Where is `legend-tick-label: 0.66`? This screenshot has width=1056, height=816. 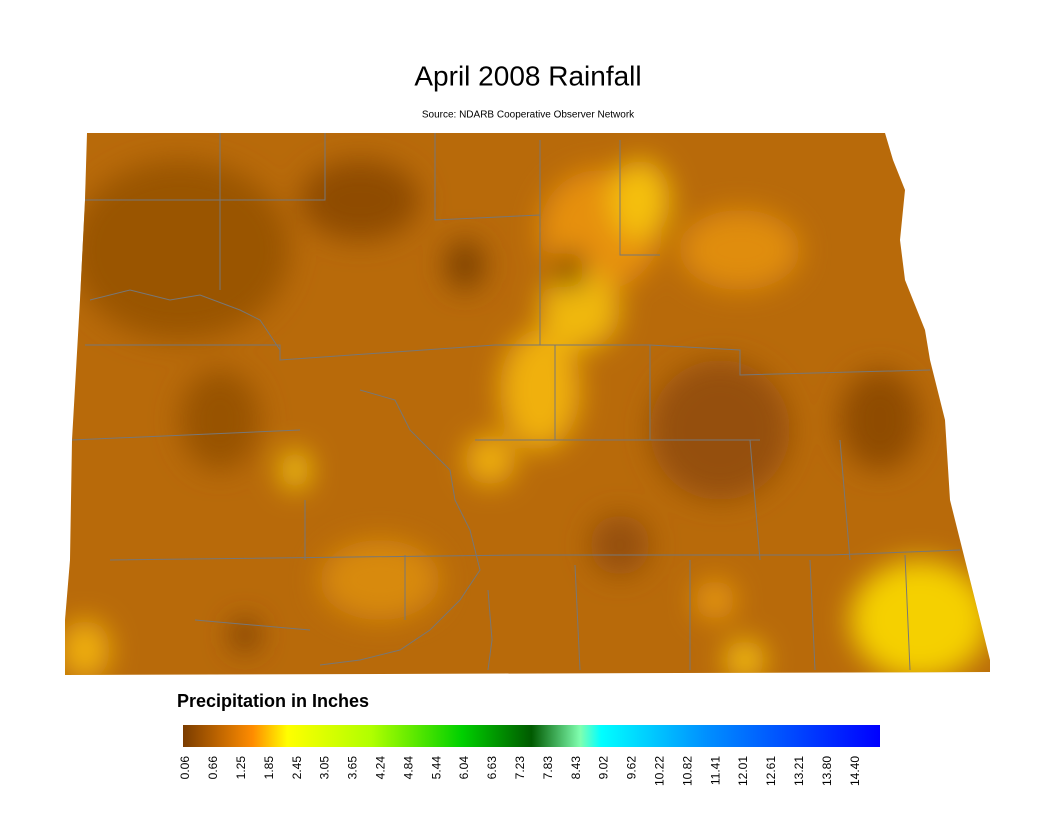 legend-tick-label: 0.66 is located at coordinates (213, 768).